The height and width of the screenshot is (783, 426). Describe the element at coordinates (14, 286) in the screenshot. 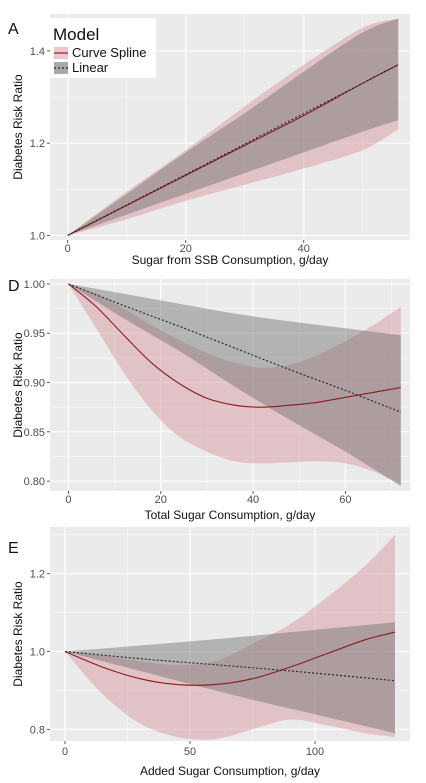

I see `panel-letter: D` at that location.